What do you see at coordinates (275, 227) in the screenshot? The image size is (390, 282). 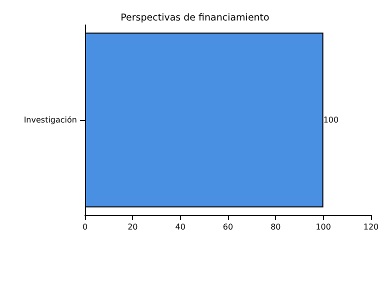 I see `x-tick-label: 80` at bounding box center [275, 227].